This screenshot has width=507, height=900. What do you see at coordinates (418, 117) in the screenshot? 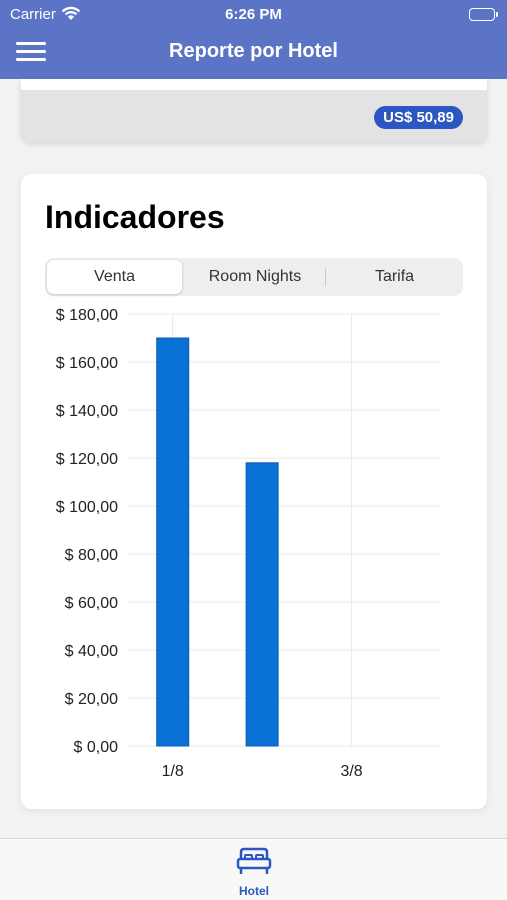
I see `price-badge: US$ 50,89` at bounding box center [418, 117].